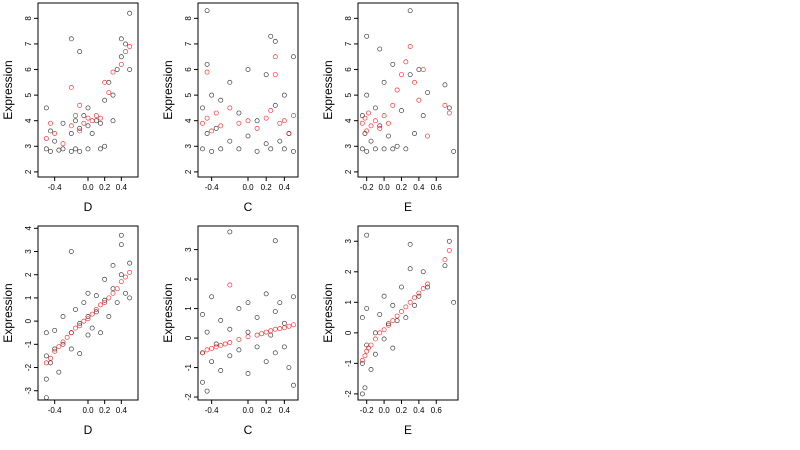  What do you see at coordinates (168, 89) in the screenshot?
I see `y-axis-label: Expression` at bounding box center [168, 89].